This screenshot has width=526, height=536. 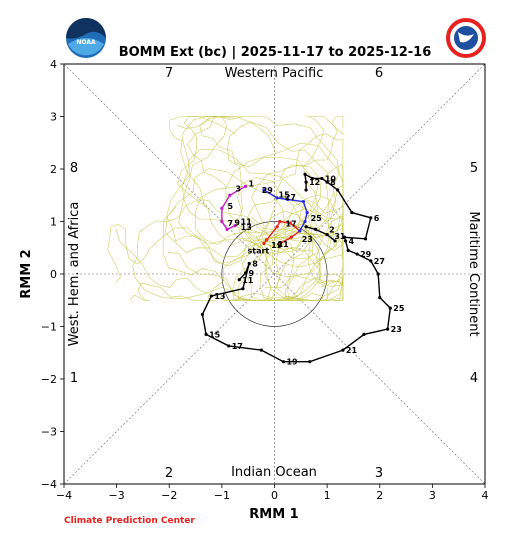 What do you see at coordinates (129, 521) in the screenshot?
I see `credit-text: Climate Prediction Center` at bounding box center [129, 521].